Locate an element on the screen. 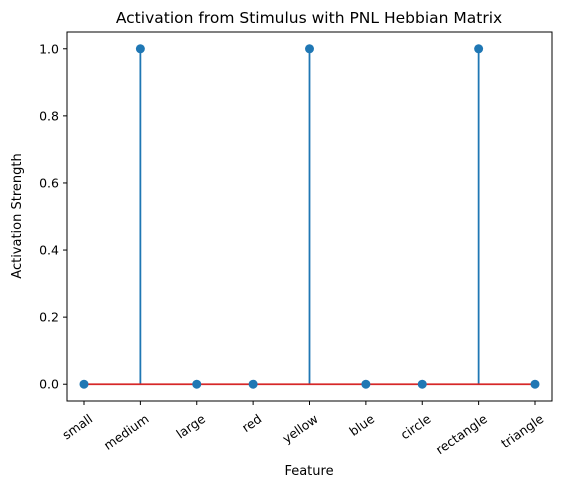 The width and height of the screenshot is (570, 490). y-tick-label: 0.8 is located at coordinates (49, 115).